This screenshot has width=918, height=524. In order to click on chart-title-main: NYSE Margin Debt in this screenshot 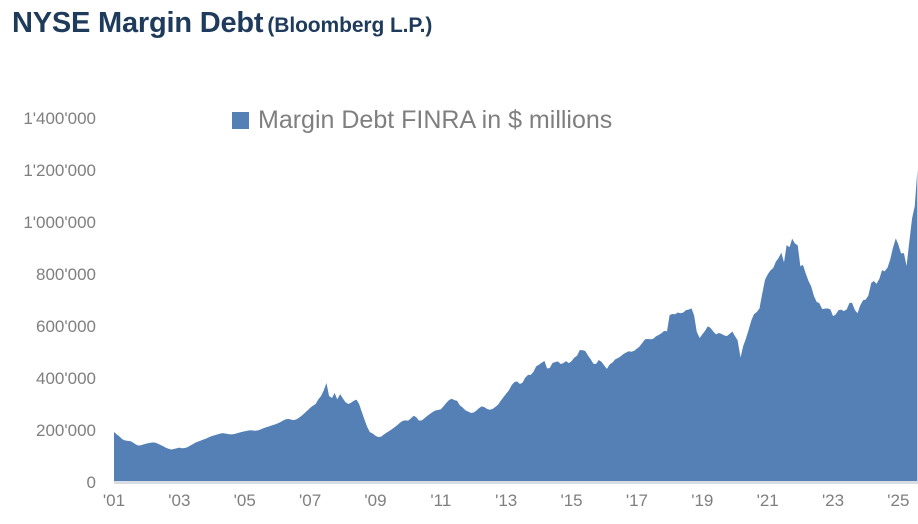, I will do `click(138, 23)`.